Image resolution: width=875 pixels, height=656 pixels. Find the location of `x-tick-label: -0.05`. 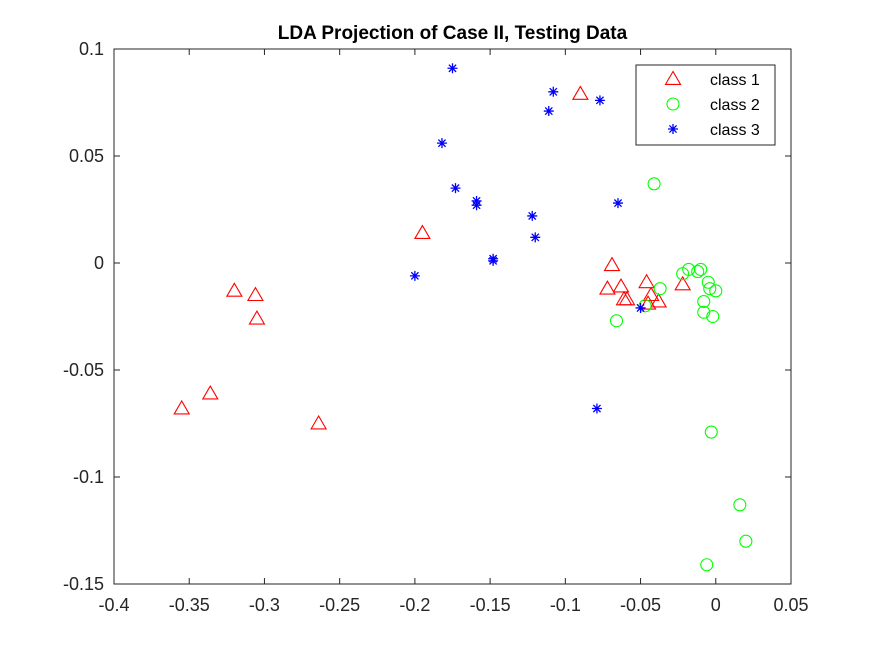

x-tick-label: -0.05 is located at coordinates (640, 605).